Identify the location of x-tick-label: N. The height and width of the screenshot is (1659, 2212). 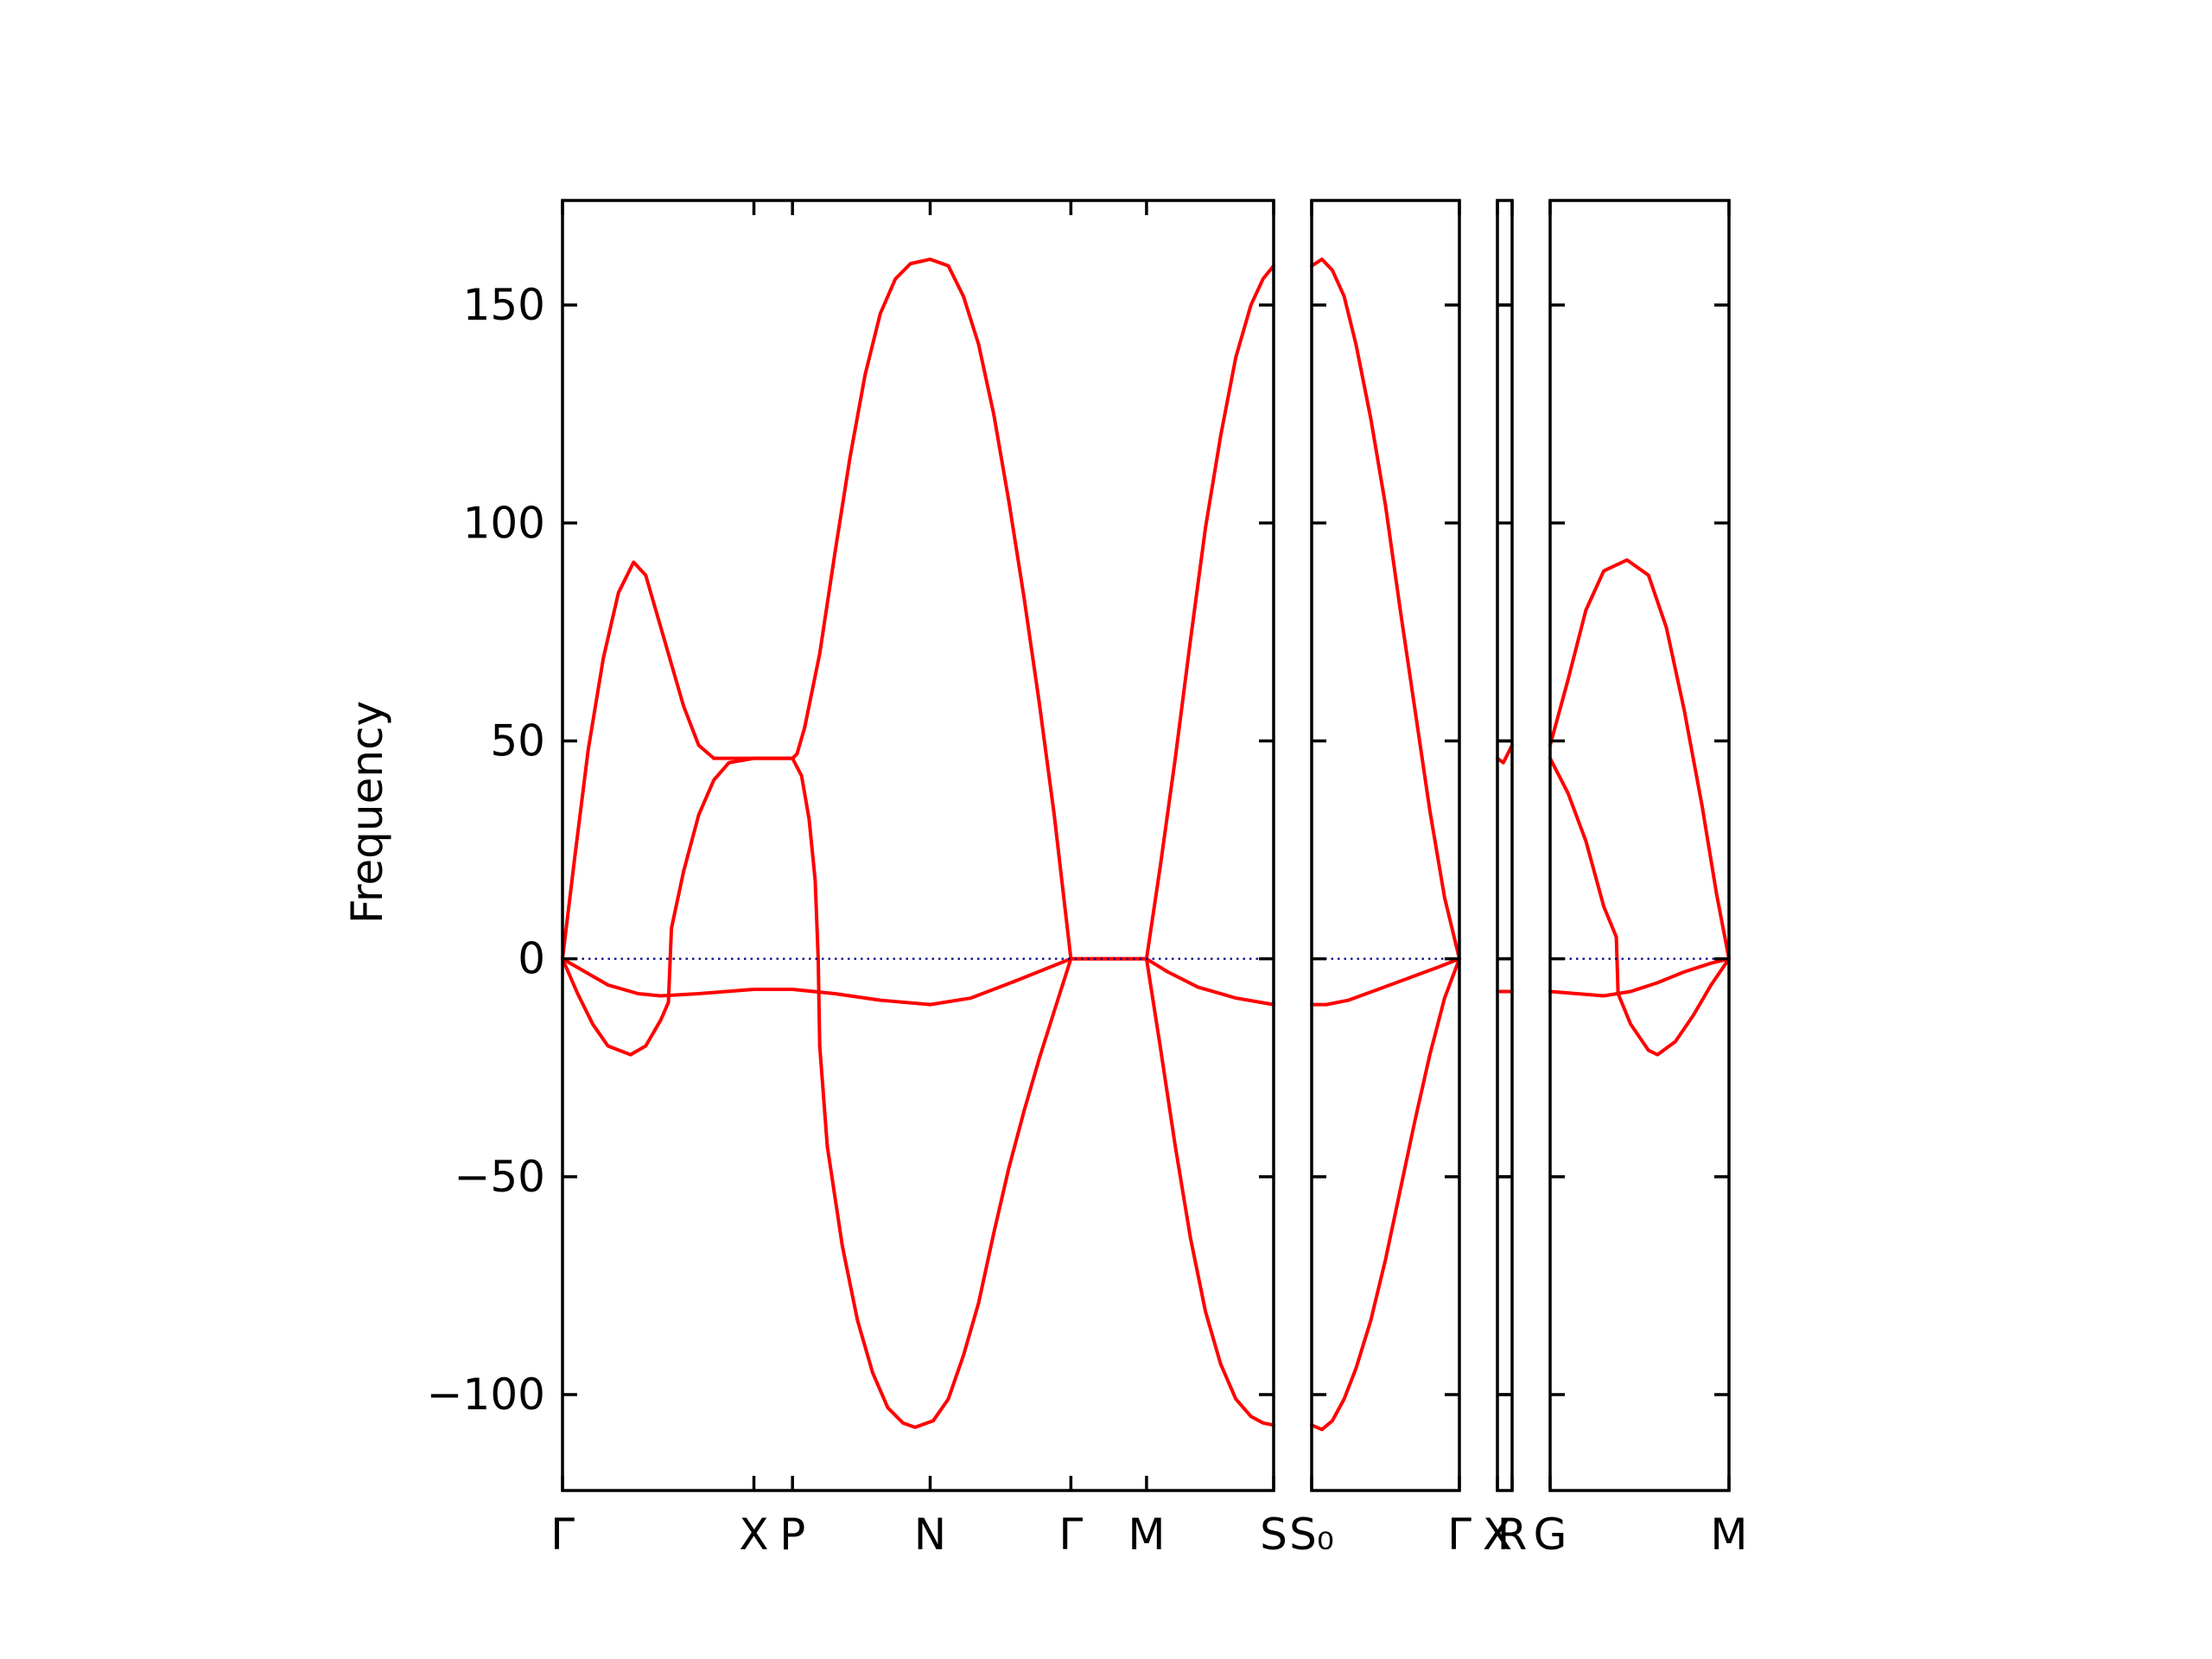
(930, 1535).